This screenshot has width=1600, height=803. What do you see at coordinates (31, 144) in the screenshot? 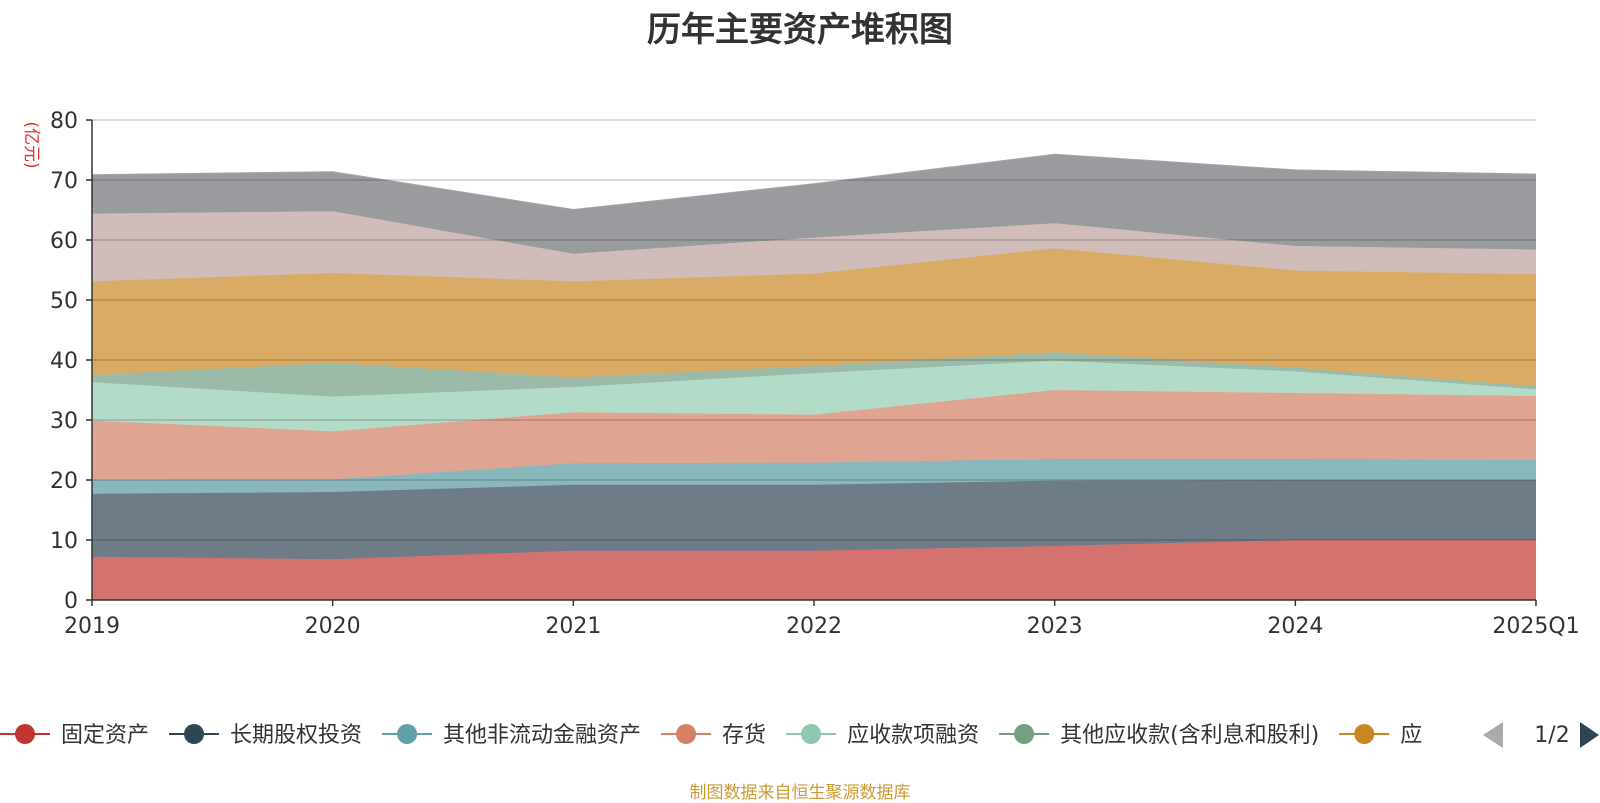
I see `y-axis-unit-label: (亿元)` at bounding box center [31, 144].